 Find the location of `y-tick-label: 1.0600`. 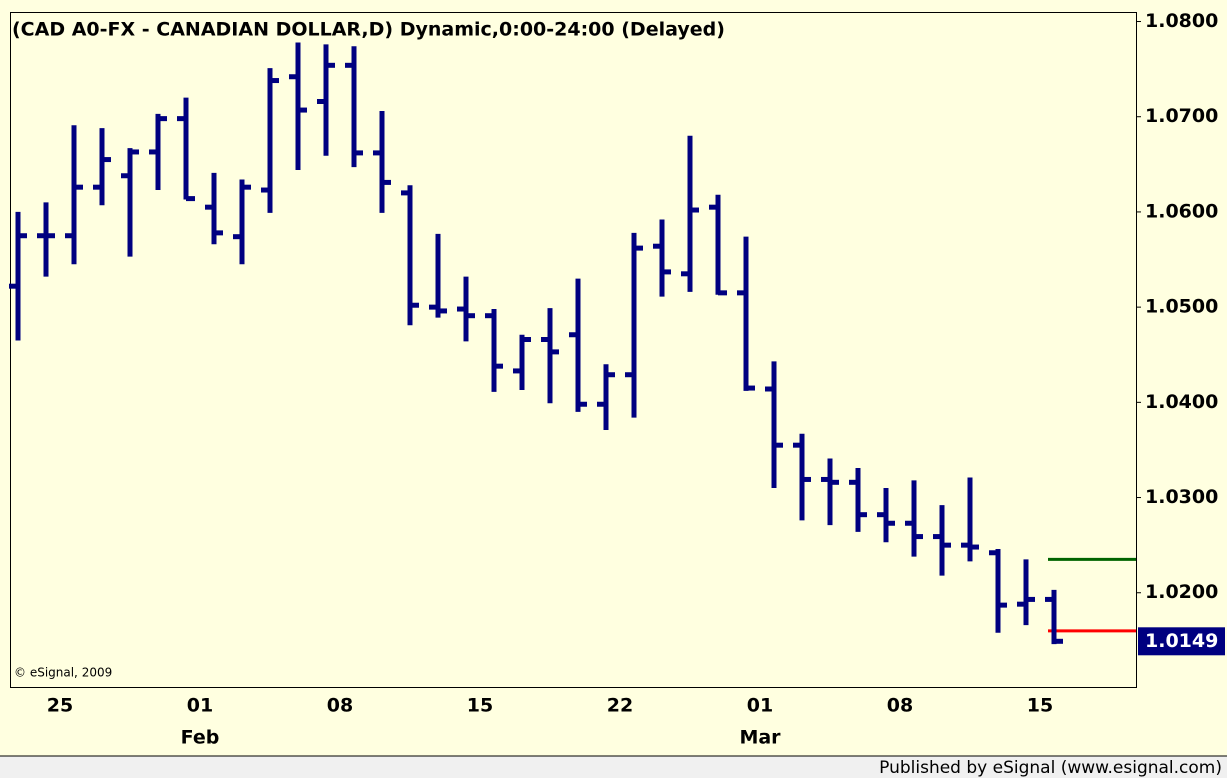

y-tick-label: 1.0600 is located at coordinates (1181, 211).